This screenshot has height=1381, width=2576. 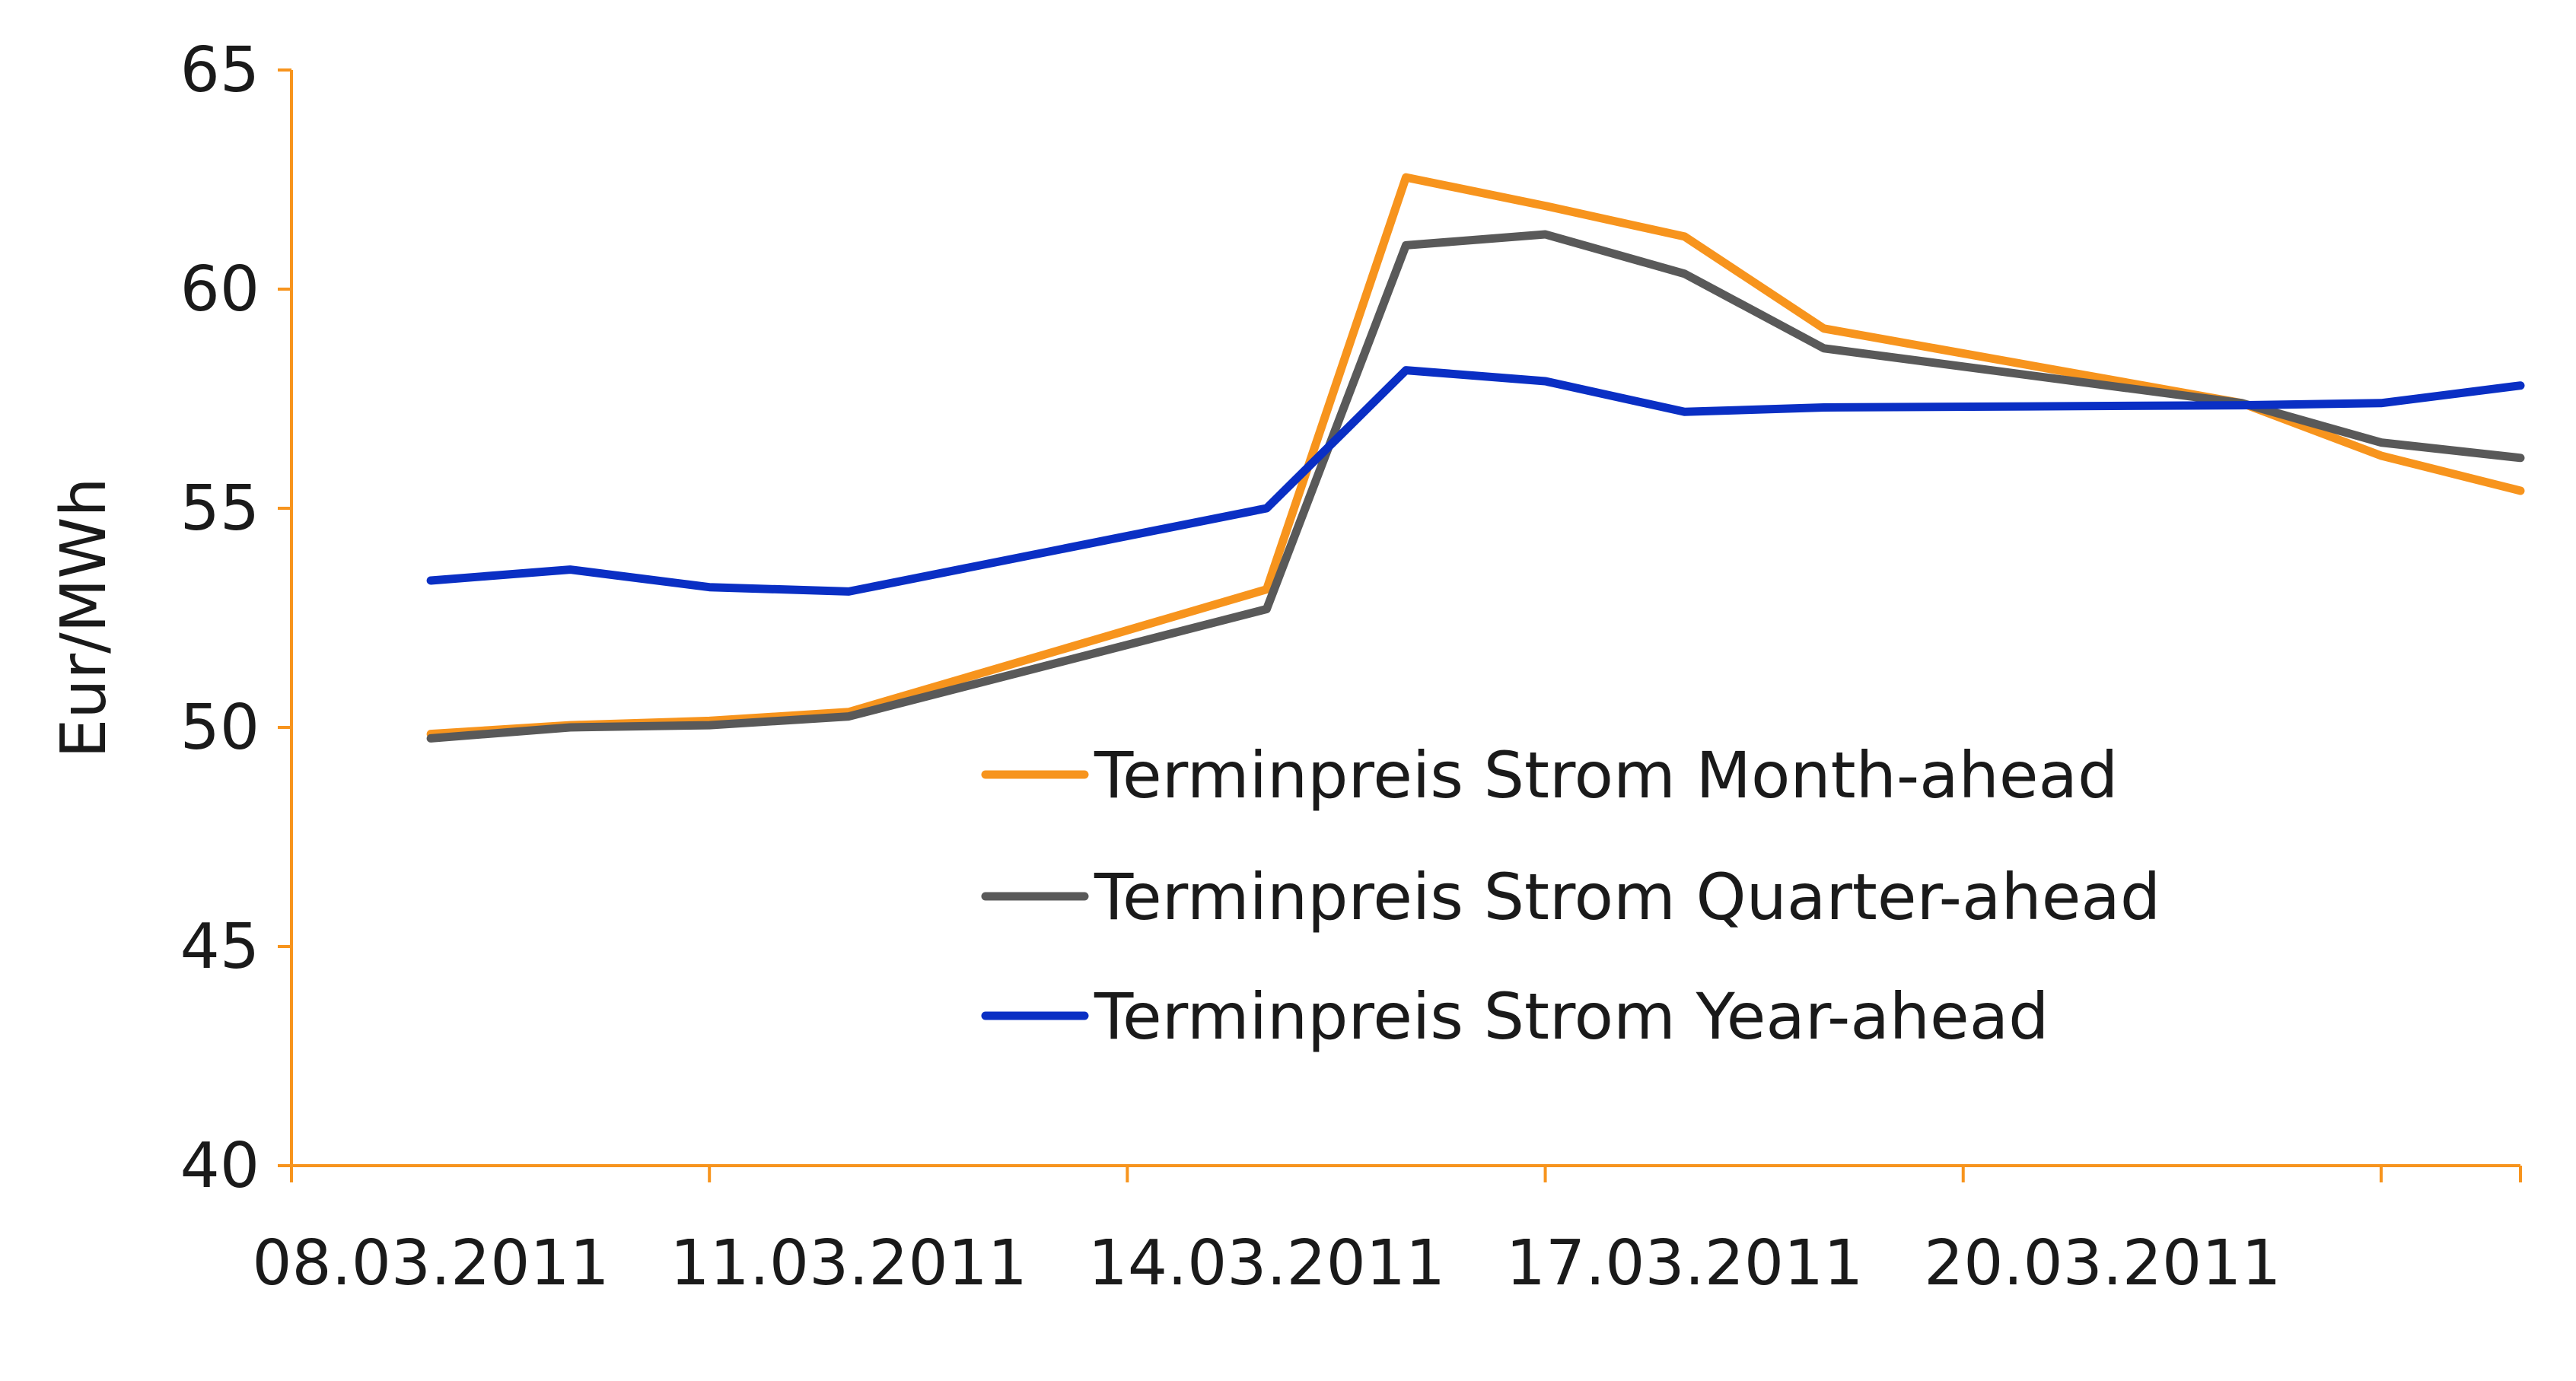 What do you see at coordinates (1606, 775) in the screenshot?
I see `legend-label: Terminpreis Strom Month-ahead` at bounding box center [1606, 775].